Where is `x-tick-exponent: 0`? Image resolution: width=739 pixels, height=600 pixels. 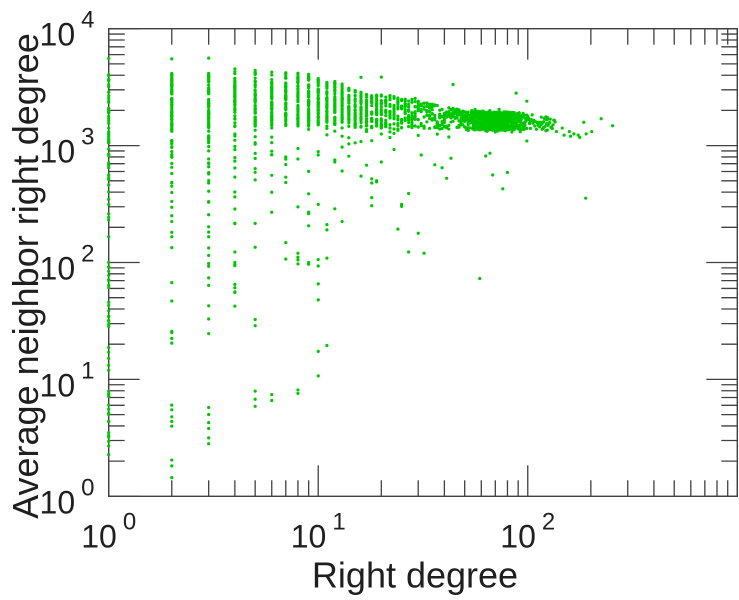
x-tick-exponent: 0 is located at coordinates (129, 522).